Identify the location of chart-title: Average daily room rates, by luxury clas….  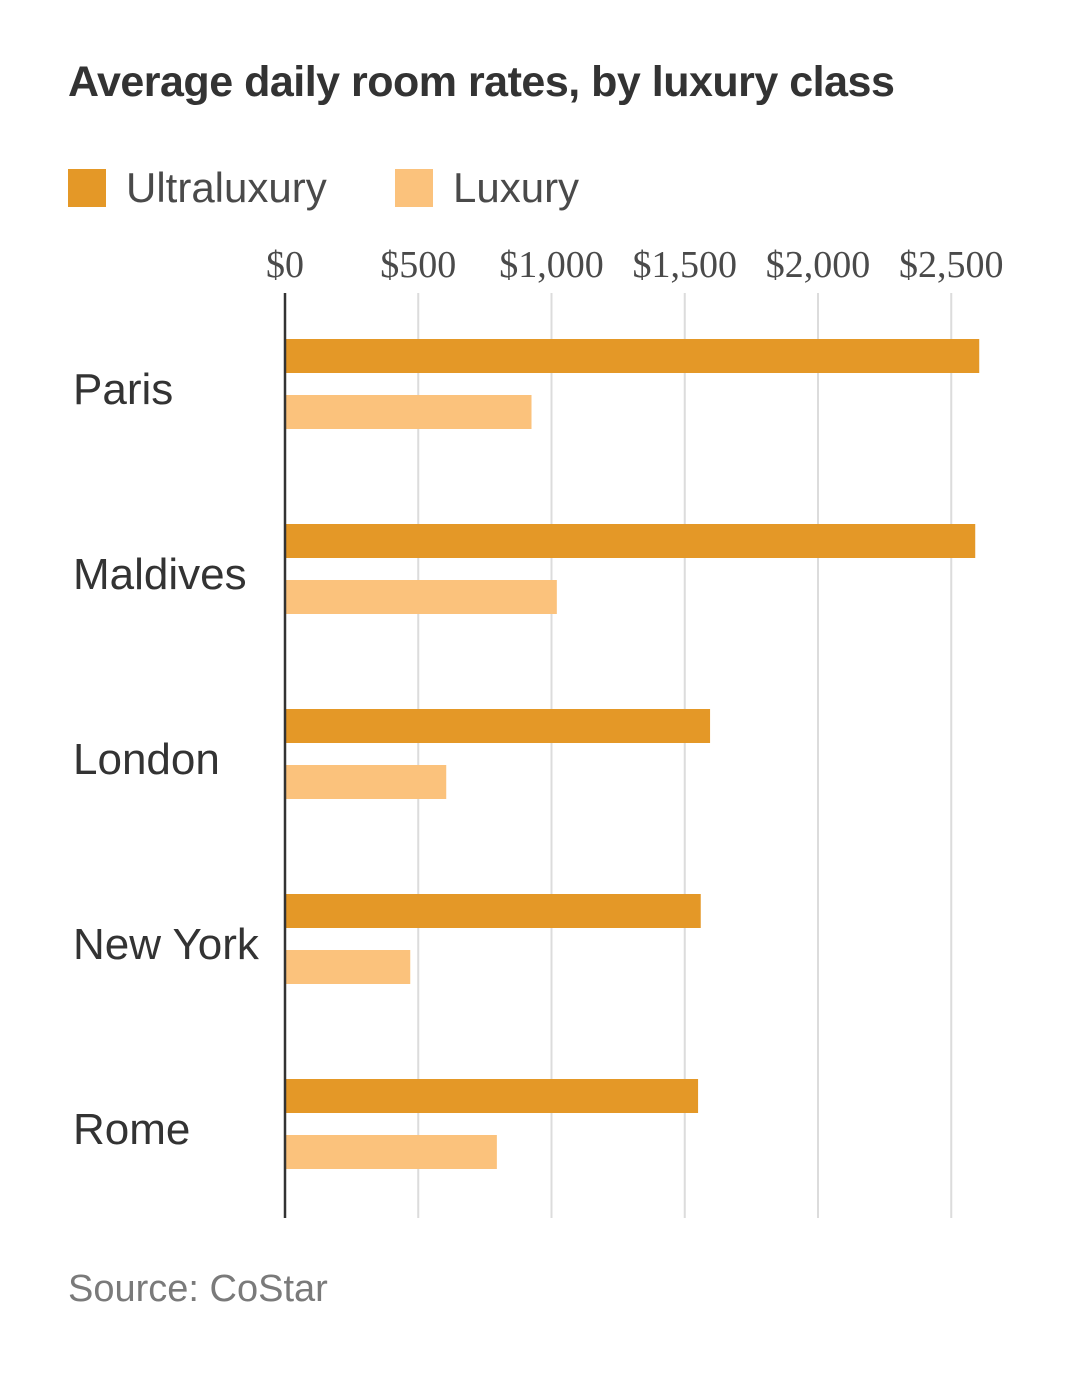
(481, 82).